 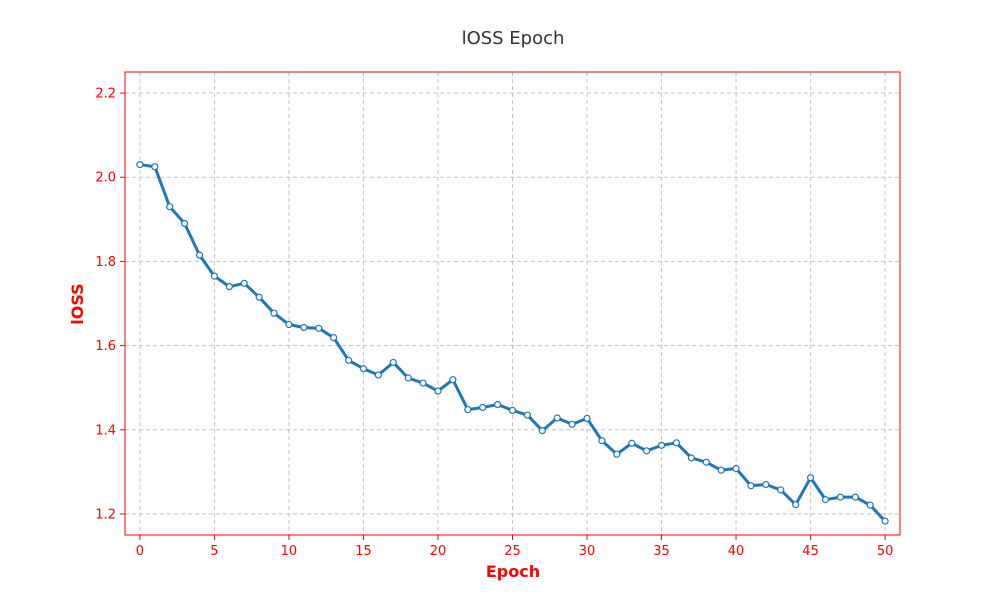 I want to click on x-axis-ticks: 0 5 10 15 20 25 30 35 40 45 50, so click(x=515, y=547).